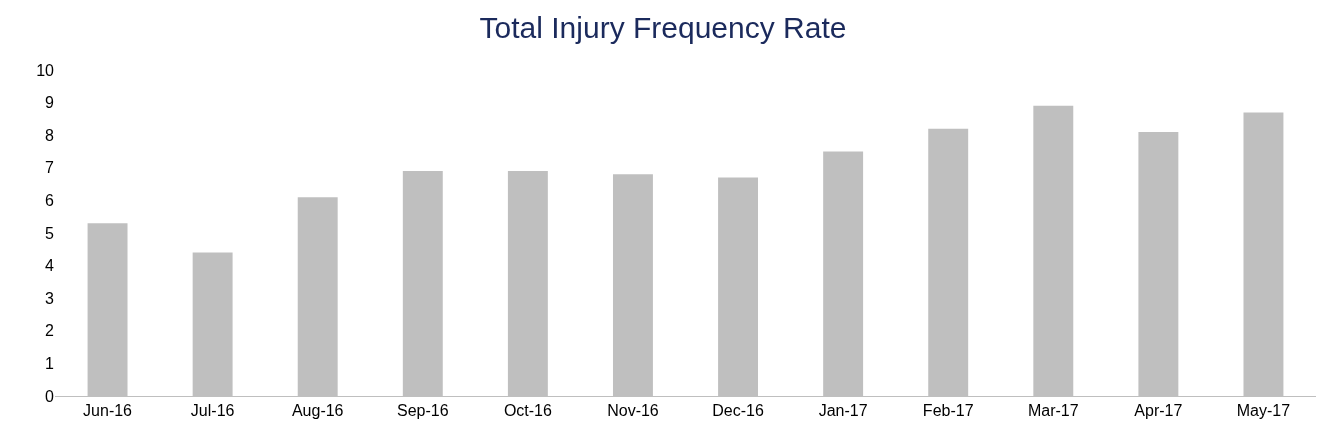 Image resolution: width=1326 pixels, height=426 pixels. Describe the element at coordinates (1263, 411) in the screenshot. I see `x-tick-label: May-17` at that location.